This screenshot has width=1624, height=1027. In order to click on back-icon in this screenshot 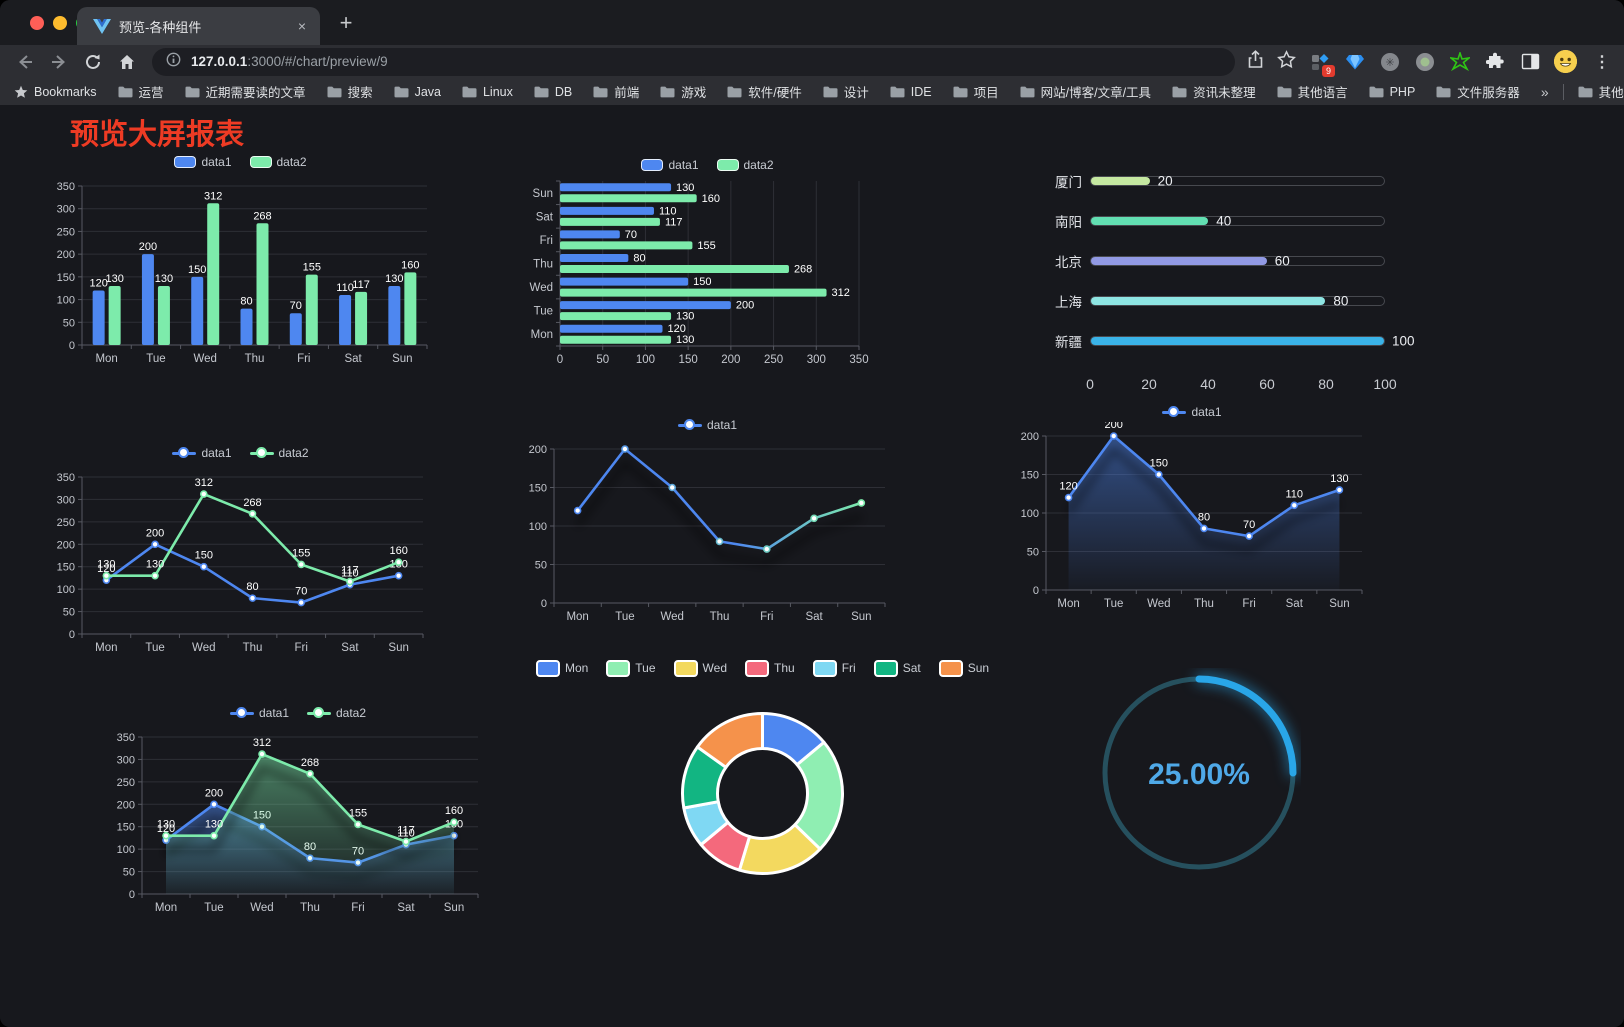, I will do `click(25, 62)`.